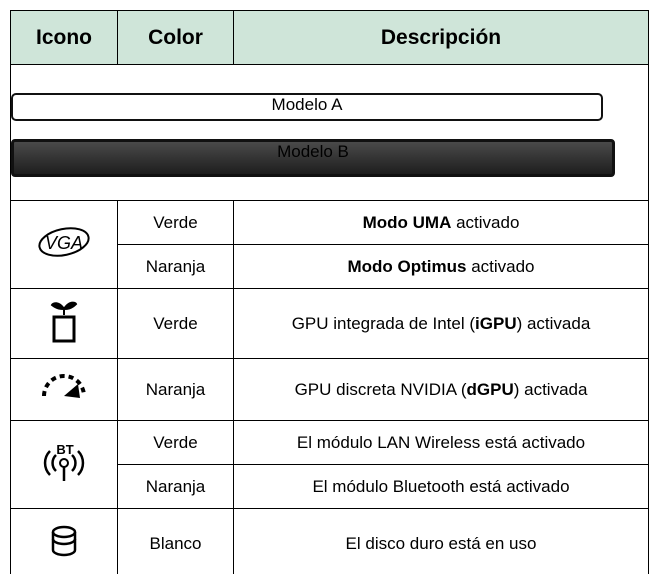 The width and height of the screenshot is (658, 574). I want to click on description-cell: Modo Optimus activado, so click(441, 266).